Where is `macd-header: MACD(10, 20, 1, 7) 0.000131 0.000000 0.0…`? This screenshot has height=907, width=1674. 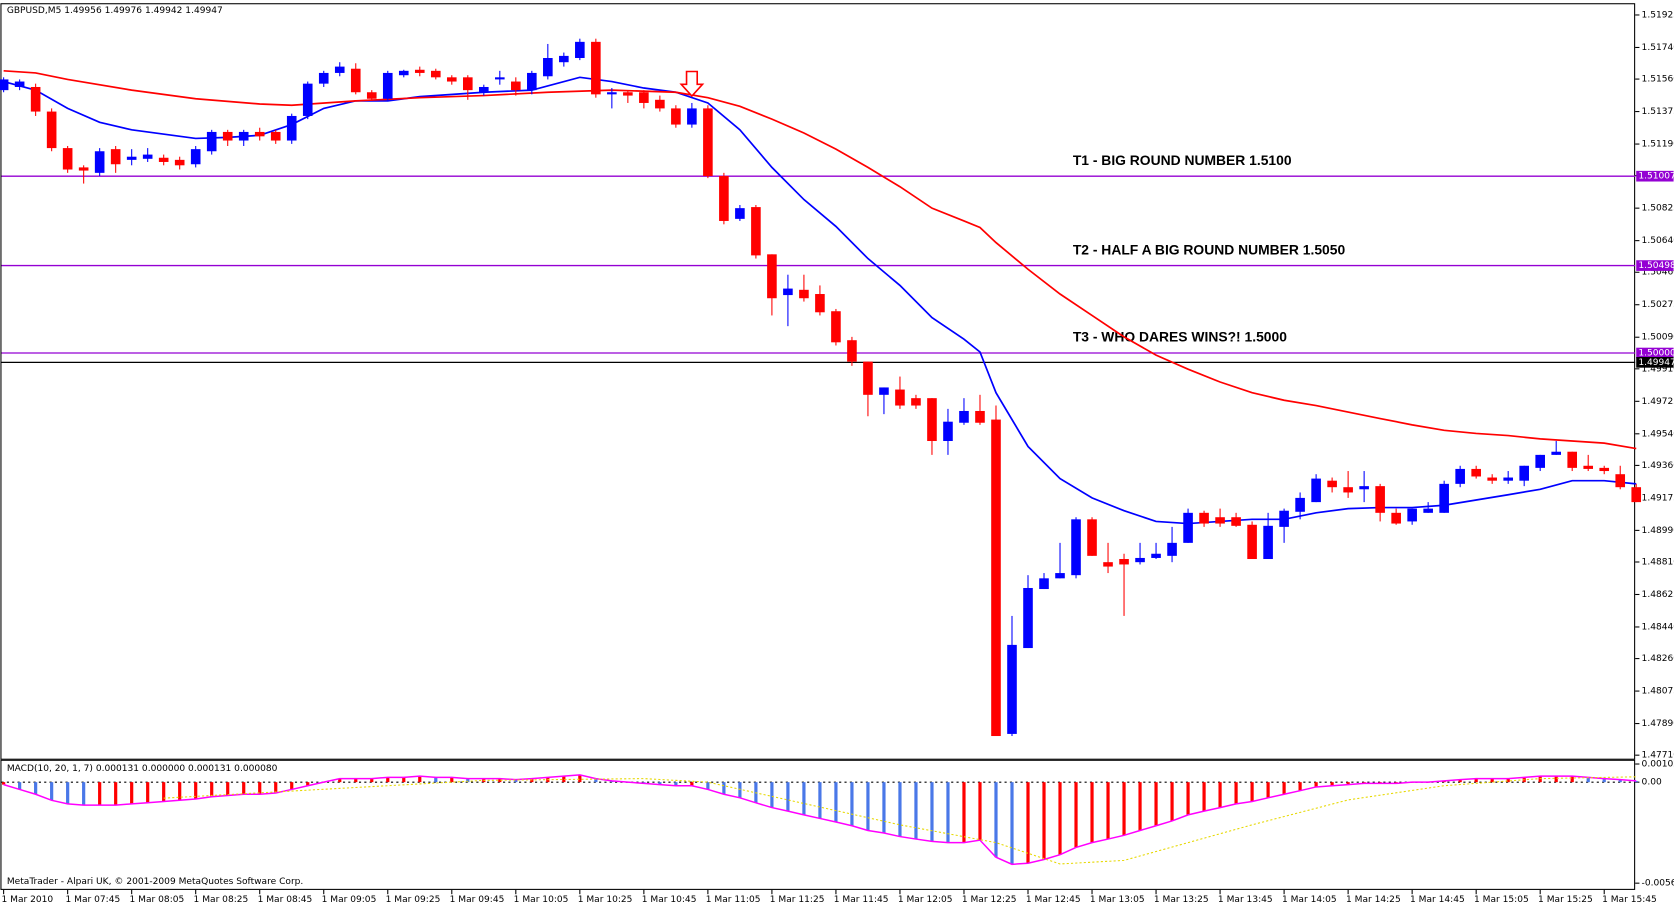 macd-header: MACD(10, 20, 1, 7) 0.000131 0.000000 0.0… is located at coordinates (142, 769).